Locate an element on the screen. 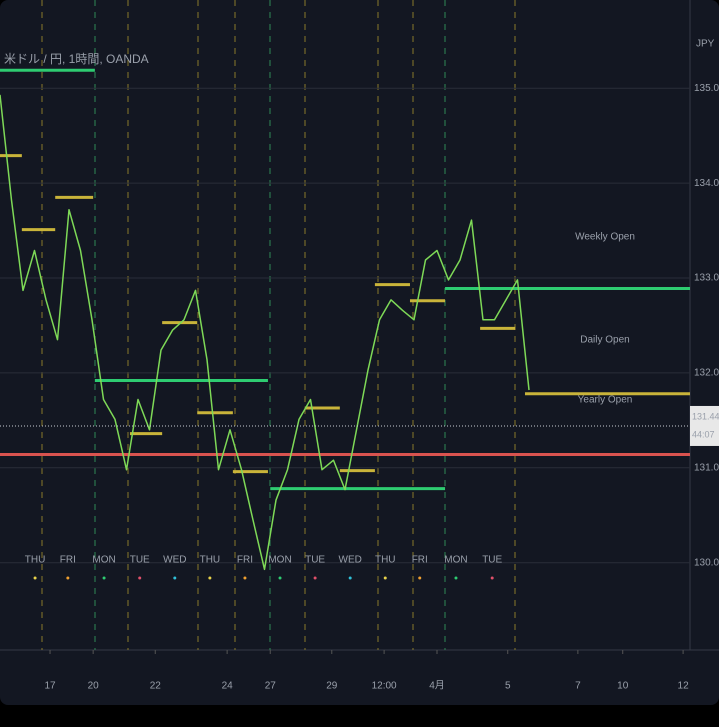  x-tick-label: 4月 is located at coordinates (437, 686).